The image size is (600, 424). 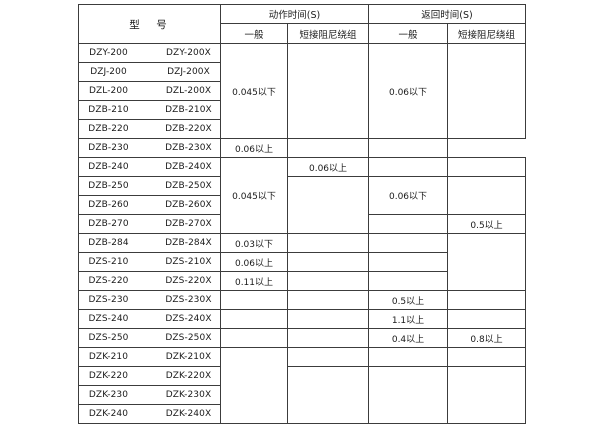 I want to click on header-row-top: 型 号 动作时间(S) 返回时间(S), so click(x=302, y=24).